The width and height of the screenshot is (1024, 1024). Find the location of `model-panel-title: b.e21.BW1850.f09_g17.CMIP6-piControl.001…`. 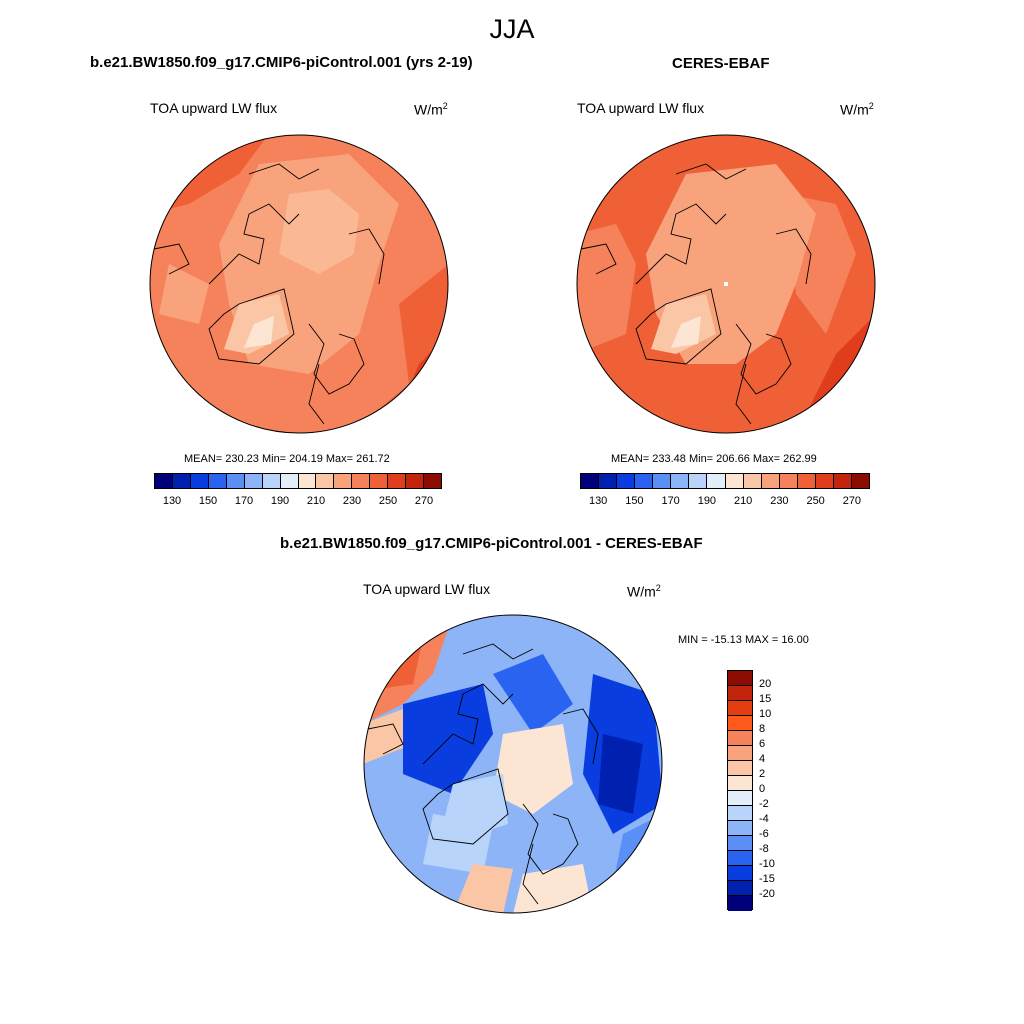

model-panel-title: b.e21.BW1850.f09_g17.CMIP6-piControl.001… is located at coordinates (281, 62).